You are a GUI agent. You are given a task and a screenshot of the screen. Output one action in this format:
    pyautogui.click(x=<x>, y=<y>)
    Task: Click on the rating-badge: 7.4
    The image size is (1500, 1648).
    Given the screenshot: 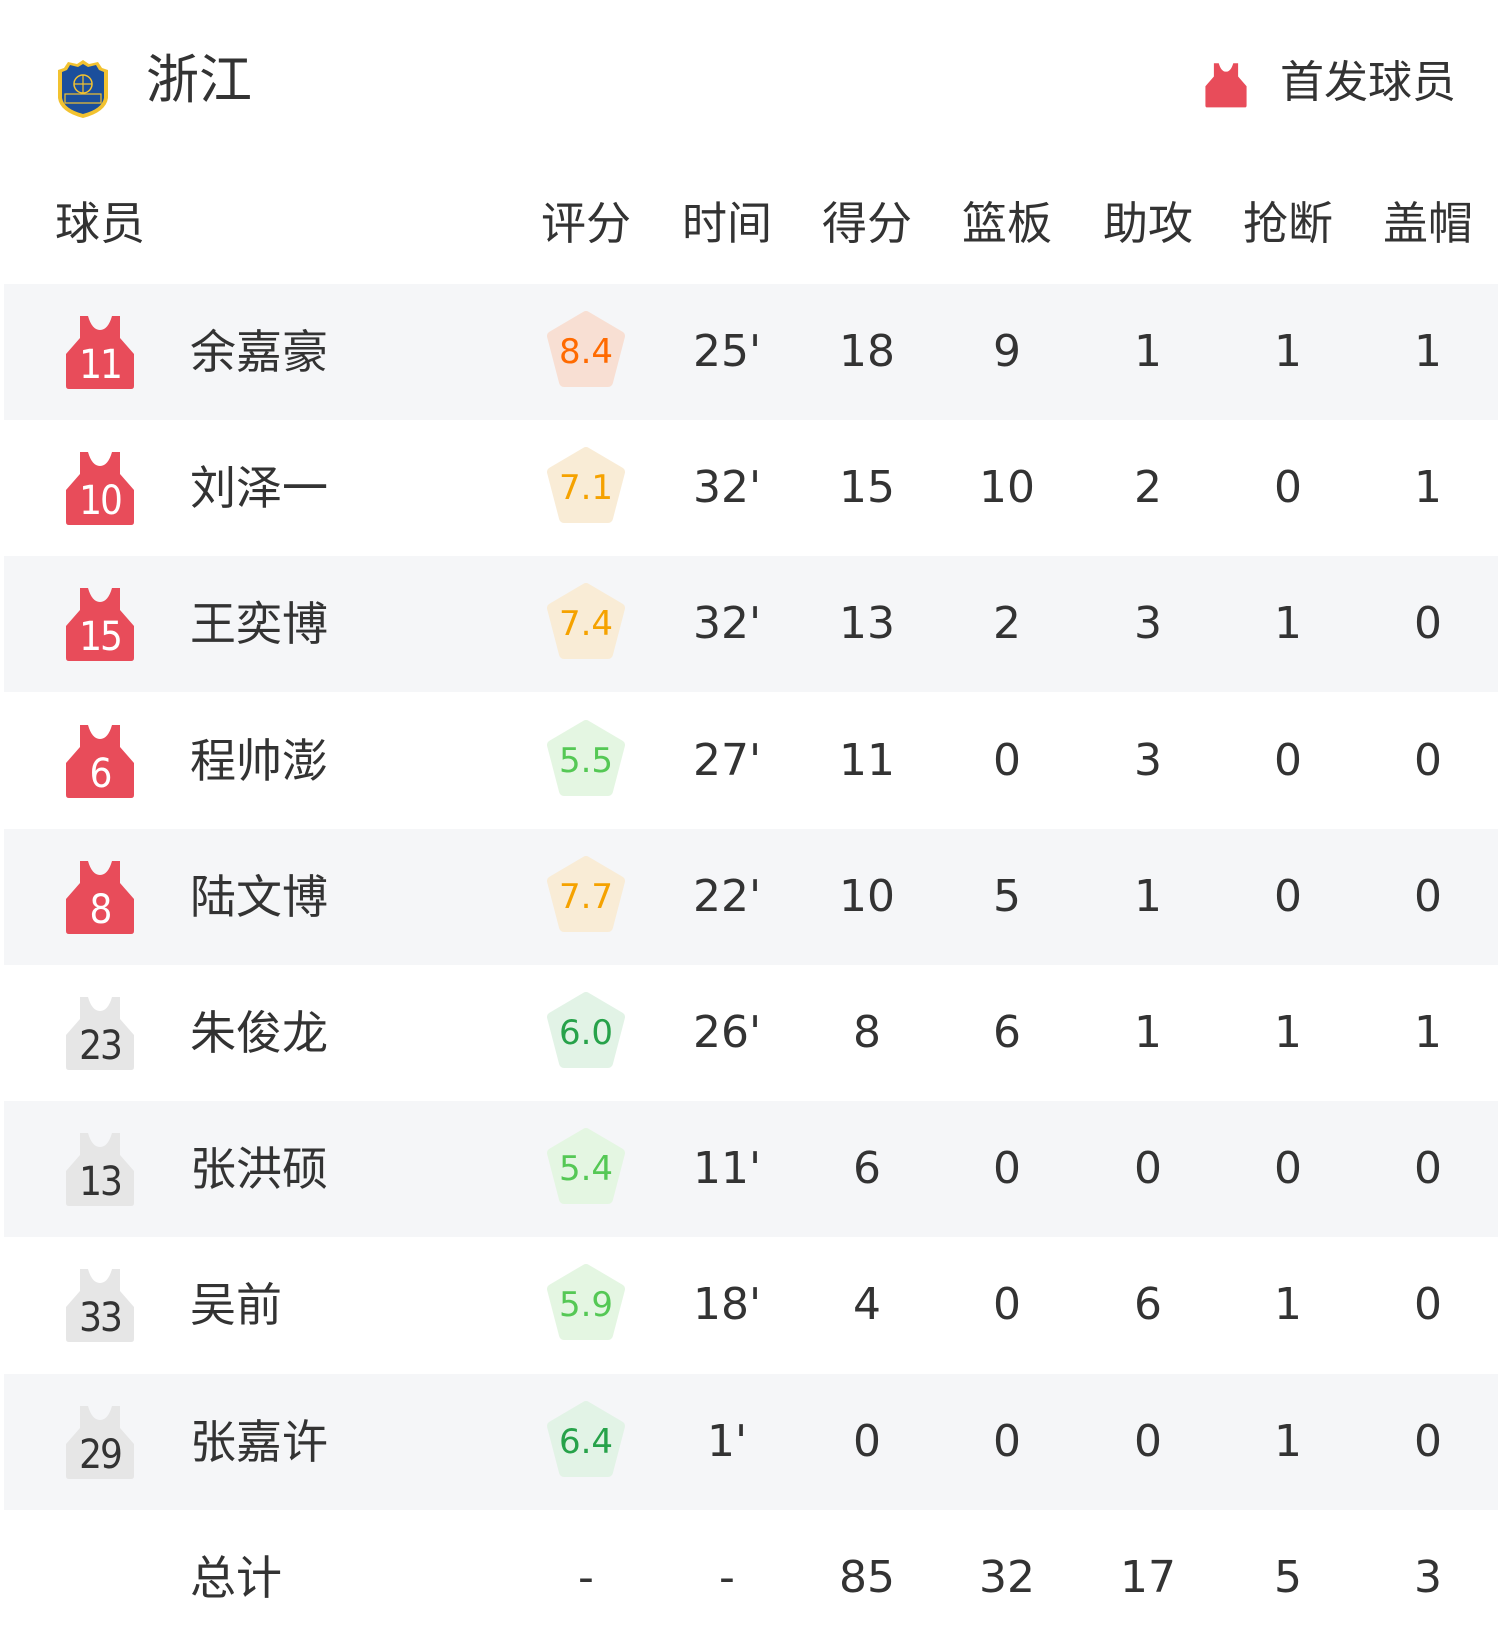 What is the action you would take?
    pyautogui.click(x=586, y=622)
    